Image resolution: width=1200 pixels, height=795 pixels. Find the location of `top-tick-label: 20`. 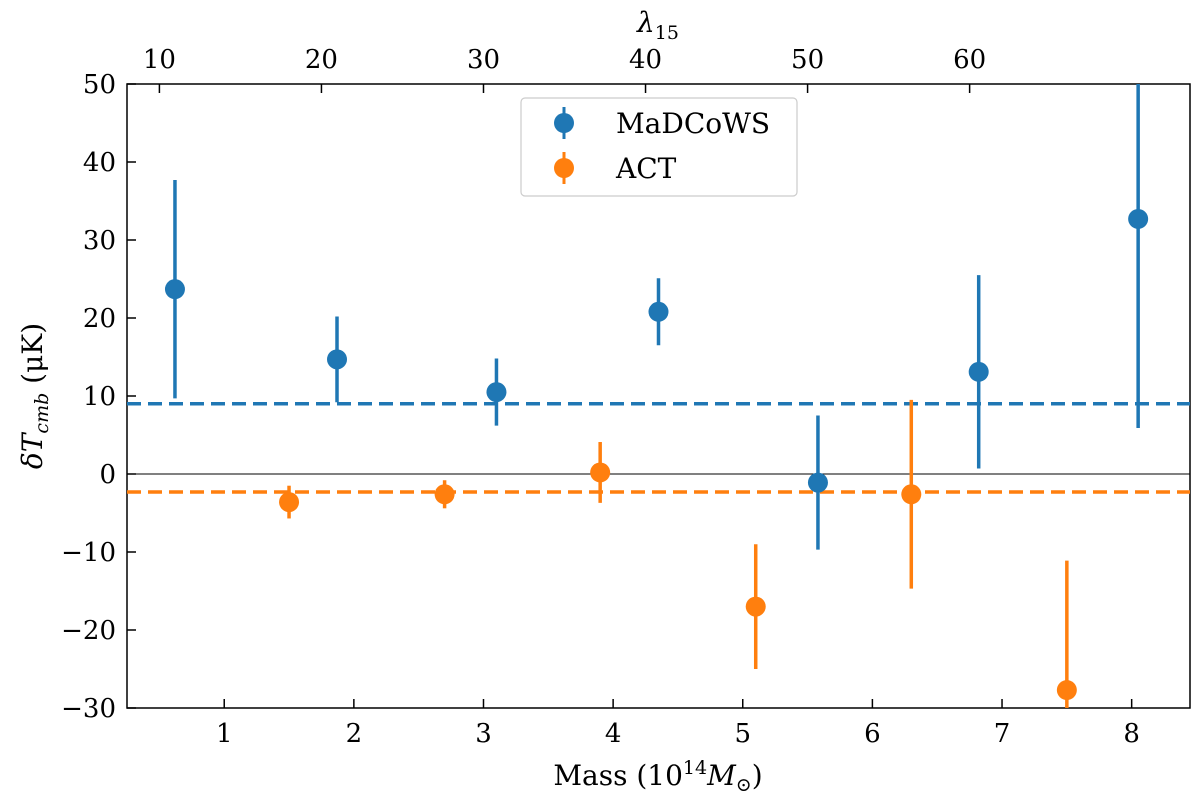

top-tick-label: 20 is located at coordinates (321, 60).